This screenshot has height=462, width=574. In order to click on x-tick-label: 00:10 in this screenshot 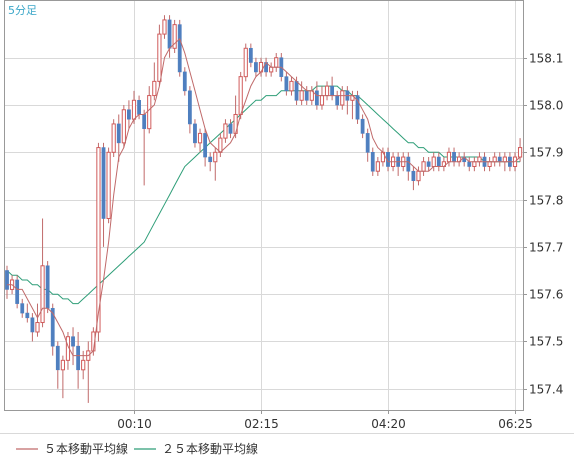, I will do `click(134, 424)`.